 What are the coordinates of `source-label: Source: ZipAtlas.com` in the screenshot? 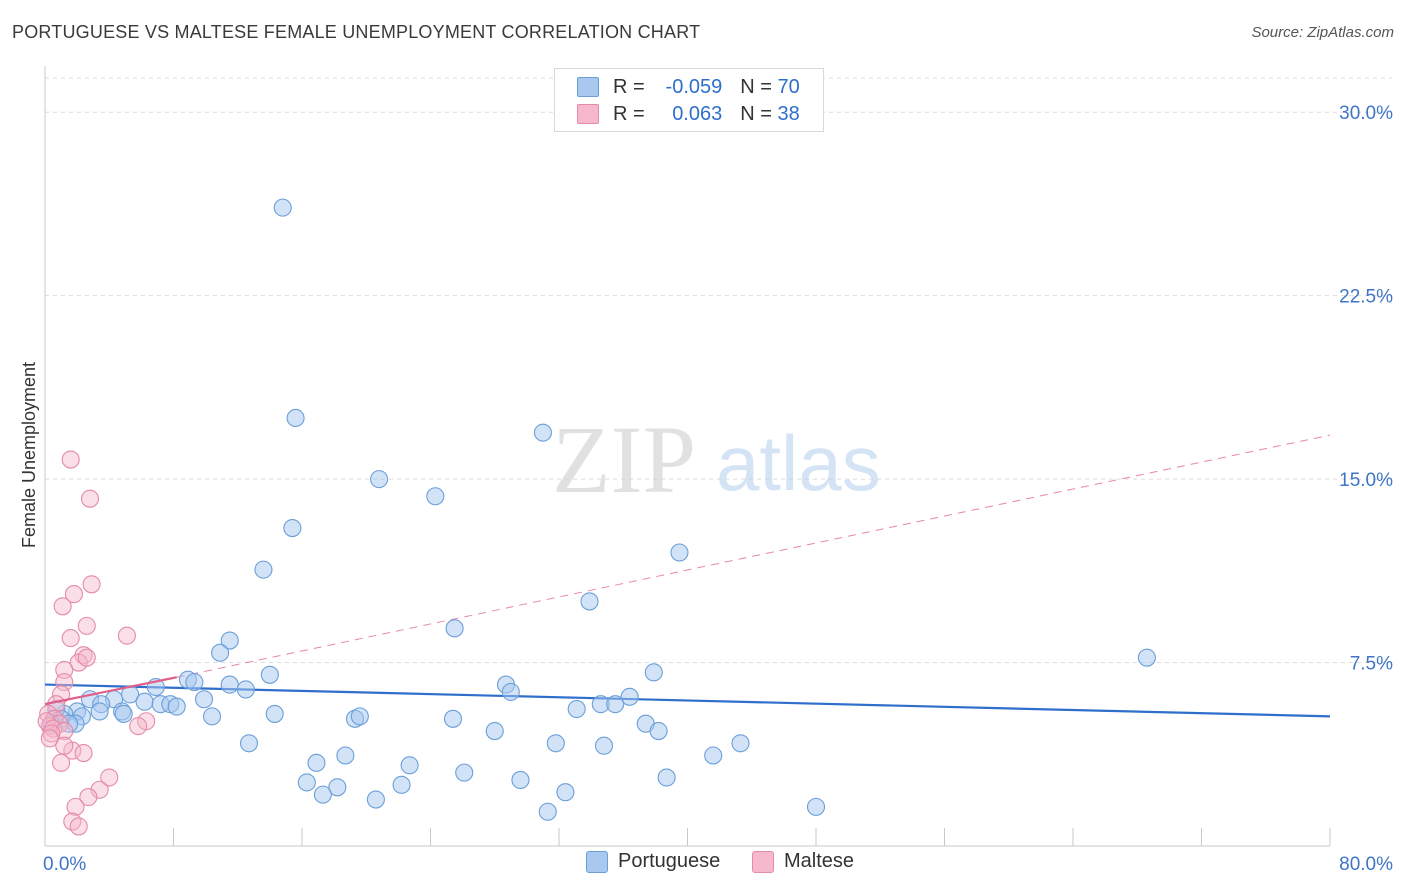 It's located at (1322, 32).